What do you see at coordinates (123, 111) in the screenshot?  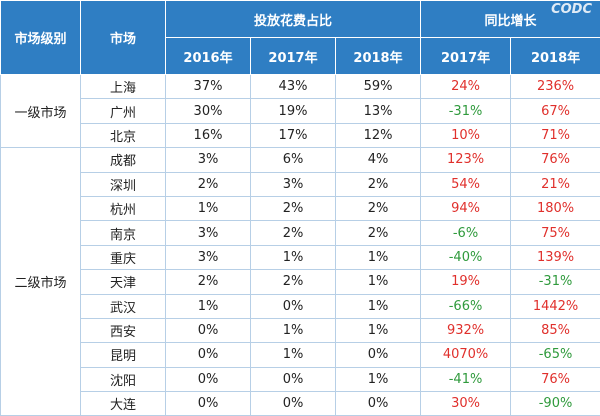 I see `city-cell: 广州` at bounding box center [123, 111].